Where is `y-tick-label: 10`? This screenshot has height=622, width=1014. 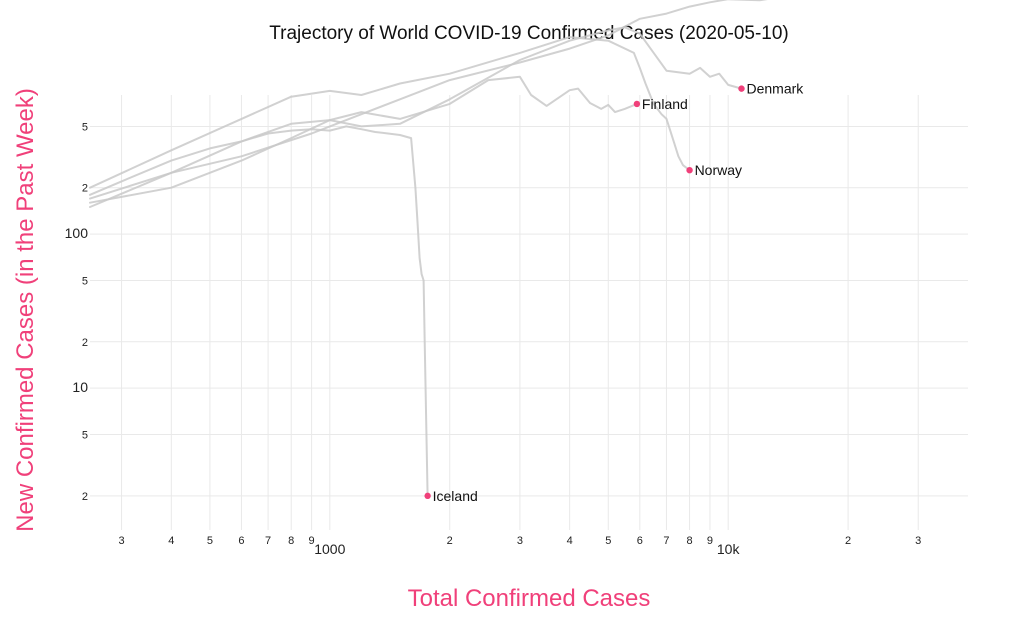
y-tick-label: 10 is located at coordinates (80, 387).